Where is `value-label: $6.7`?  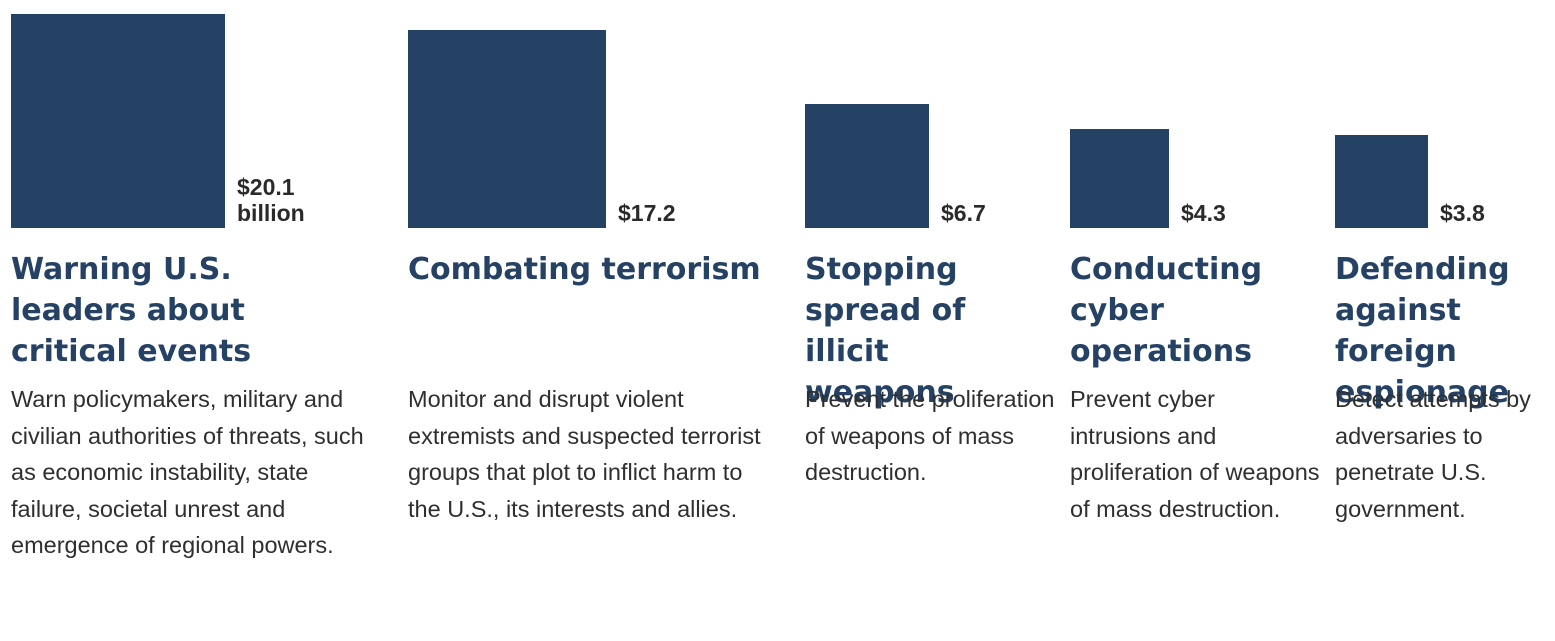
value-label: $6.7 is located at coordinates (963, 213).